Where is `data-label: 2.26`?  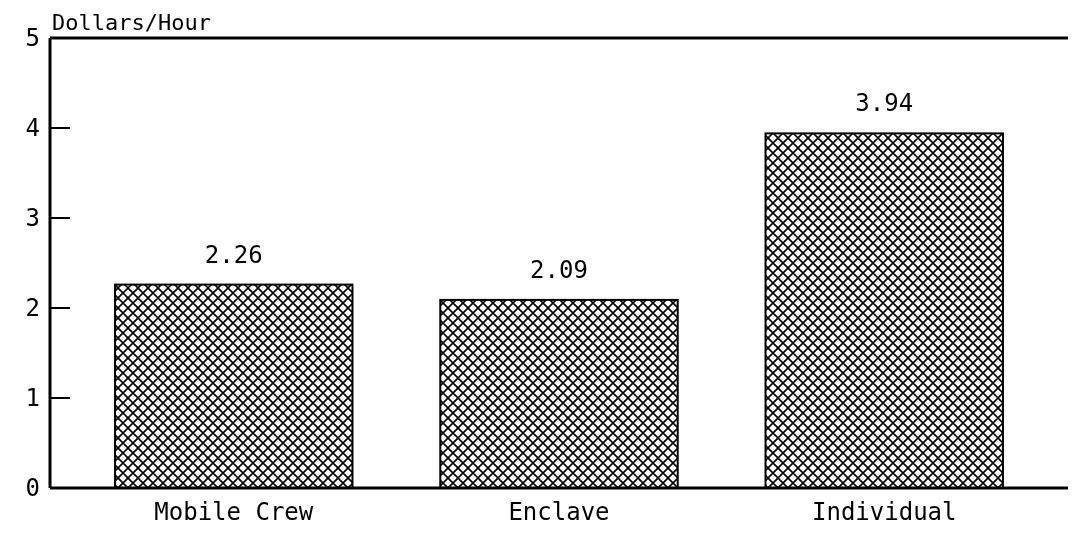
data-label: 2.26 is located at coordinates (233, 254).